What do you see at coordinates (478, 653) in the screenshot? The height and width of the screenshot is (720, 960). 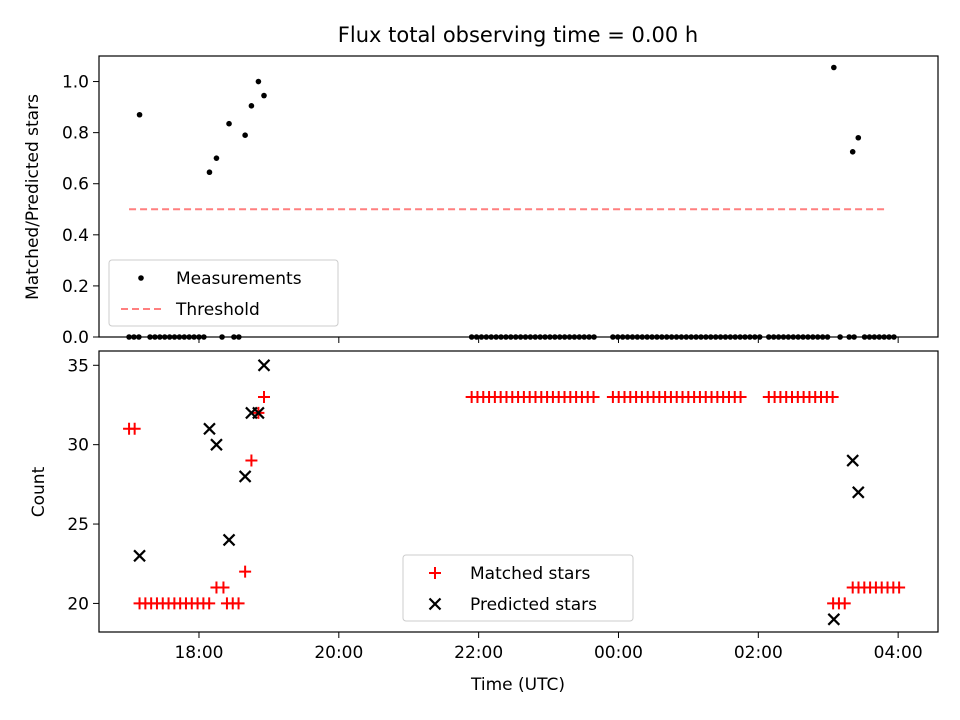 I see `x-tick-label: 22:00` at bounding box center [478, 653].